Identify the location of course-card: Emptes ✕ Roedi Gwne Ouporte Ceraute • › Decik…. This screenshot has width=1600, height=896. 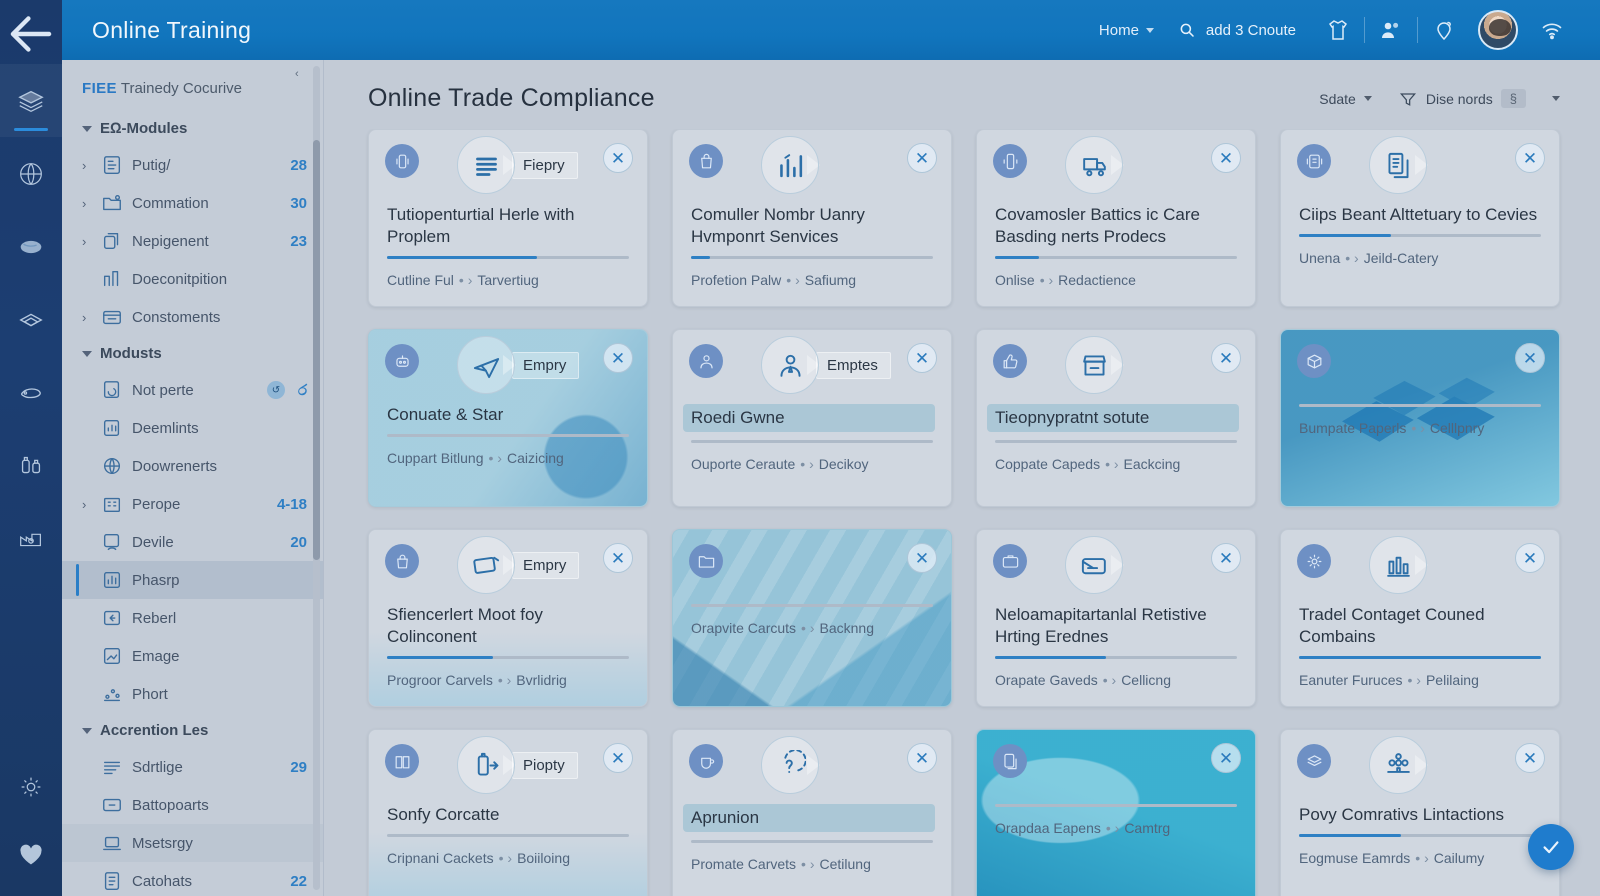
(812, 418).